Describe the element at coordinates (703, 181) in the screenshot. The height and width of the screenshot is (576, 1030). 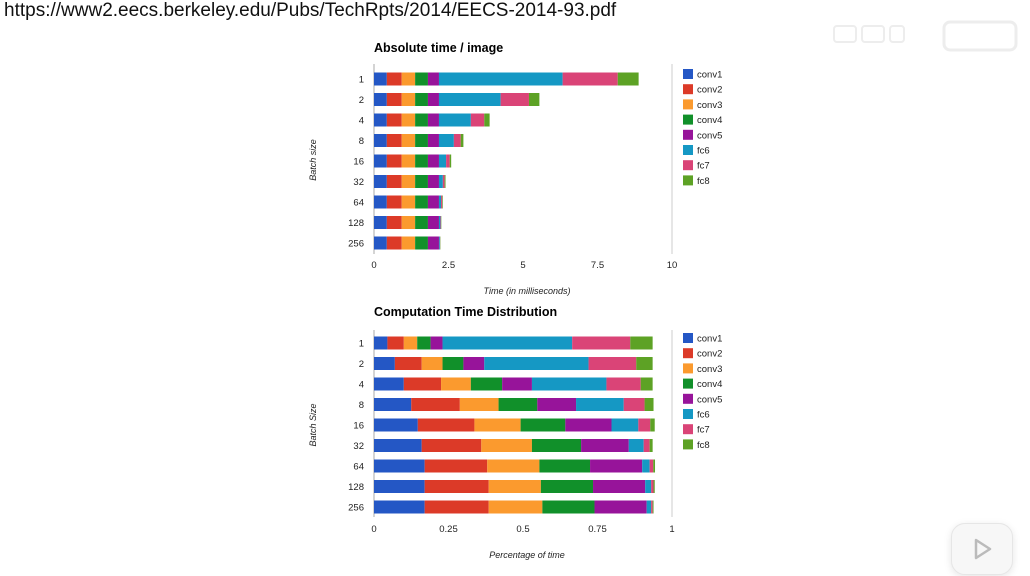
I see `legend-label: fc8` at that location.